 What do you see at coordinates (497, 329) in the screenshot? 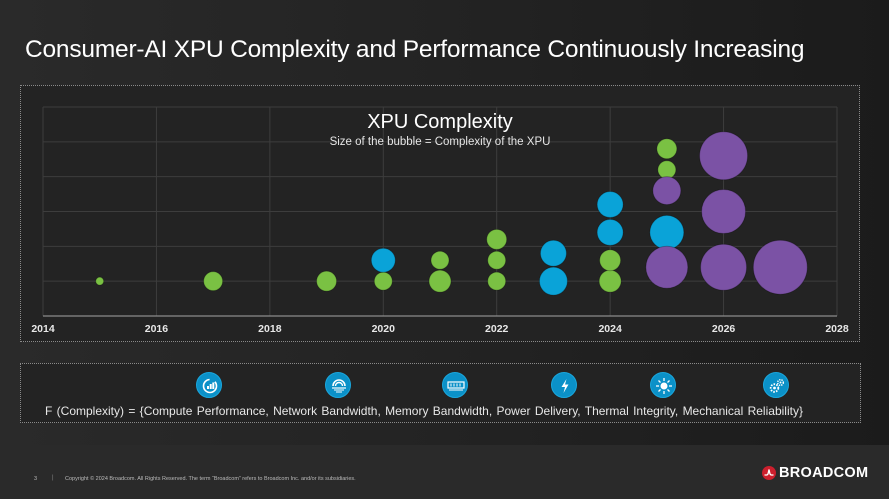
I see `x-tick-label: 2022` at bounding box center [497, 329].